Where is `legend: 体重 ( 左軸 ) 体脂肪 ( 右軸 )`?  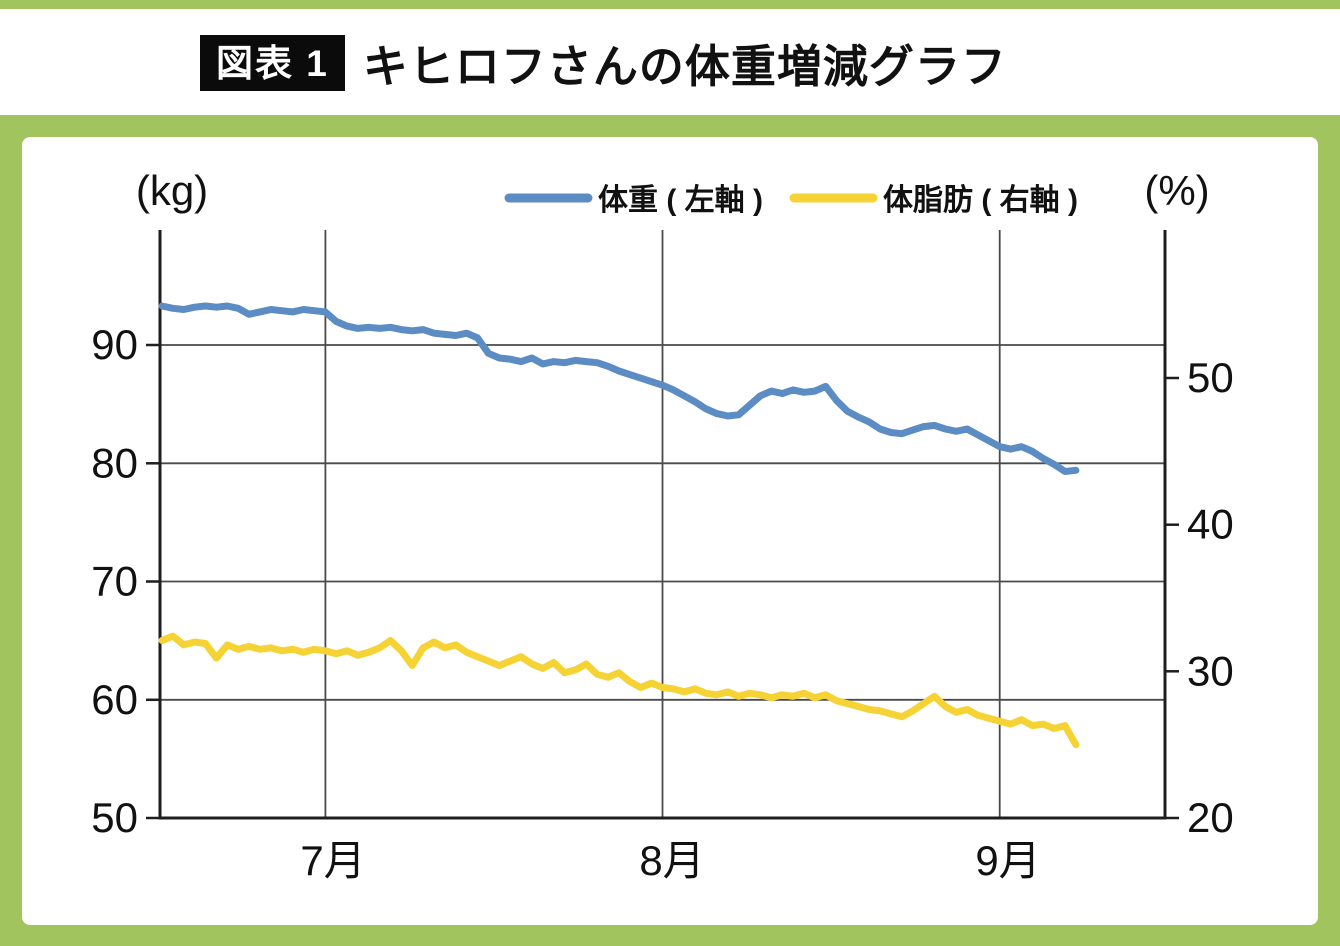 legend: 体重 ( 左軸 ) 体脂肪 ( 右軸 ) is located at coordinates (791, 200).